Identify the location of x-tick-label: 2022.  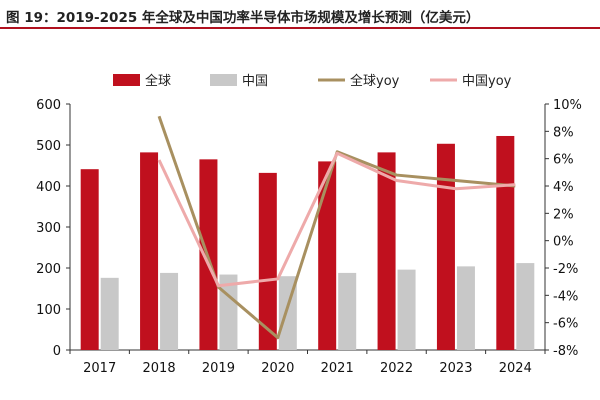
(396, 368).